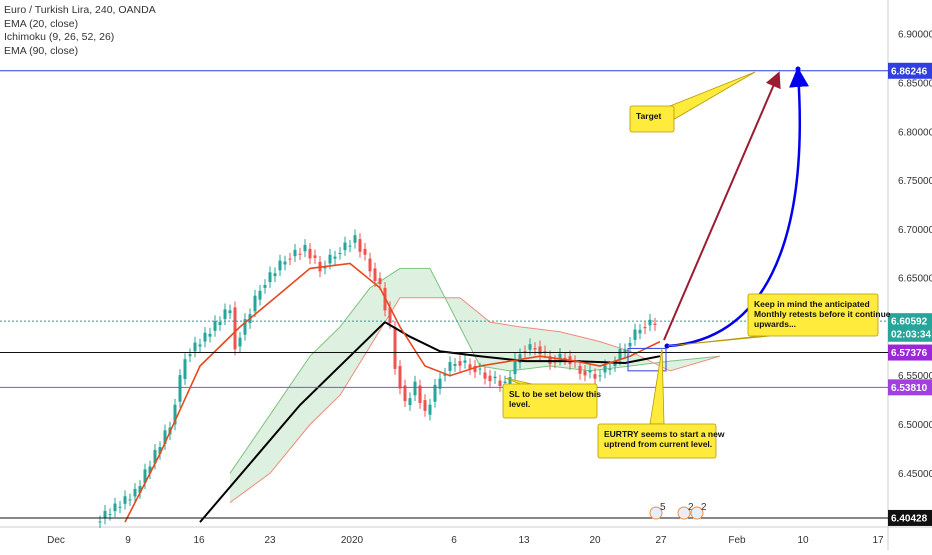  Describe the element at coordinates (915, 425) in the screenshot. I see `y-tick-label: 6.50000` at that location.